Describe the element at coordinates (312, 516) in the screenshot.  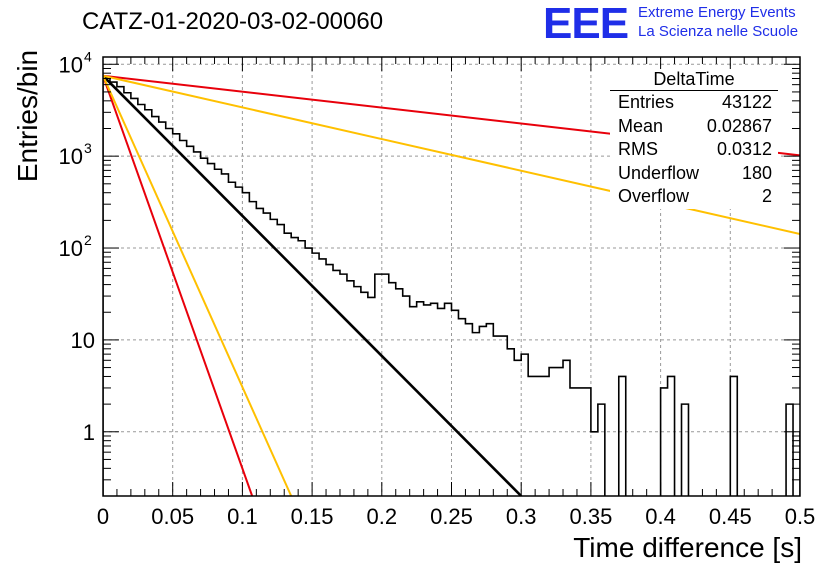
I see `x-tick-label: 0.15` at that location.